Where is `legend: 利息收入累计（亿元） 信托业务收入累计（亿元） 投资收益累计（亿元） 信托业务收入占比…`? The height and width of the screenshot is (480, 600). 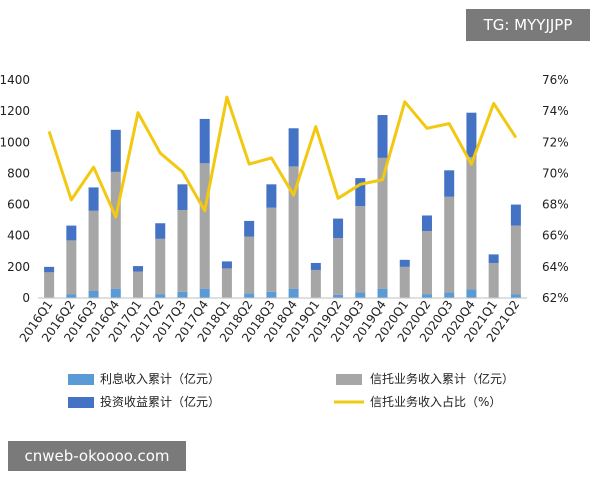 legend: 利息收入累计（亿元） 信托业务收入累计（亿元） 投资收益累计（亿元） 信托业务收入占比… is located at coordinates (291, 390).